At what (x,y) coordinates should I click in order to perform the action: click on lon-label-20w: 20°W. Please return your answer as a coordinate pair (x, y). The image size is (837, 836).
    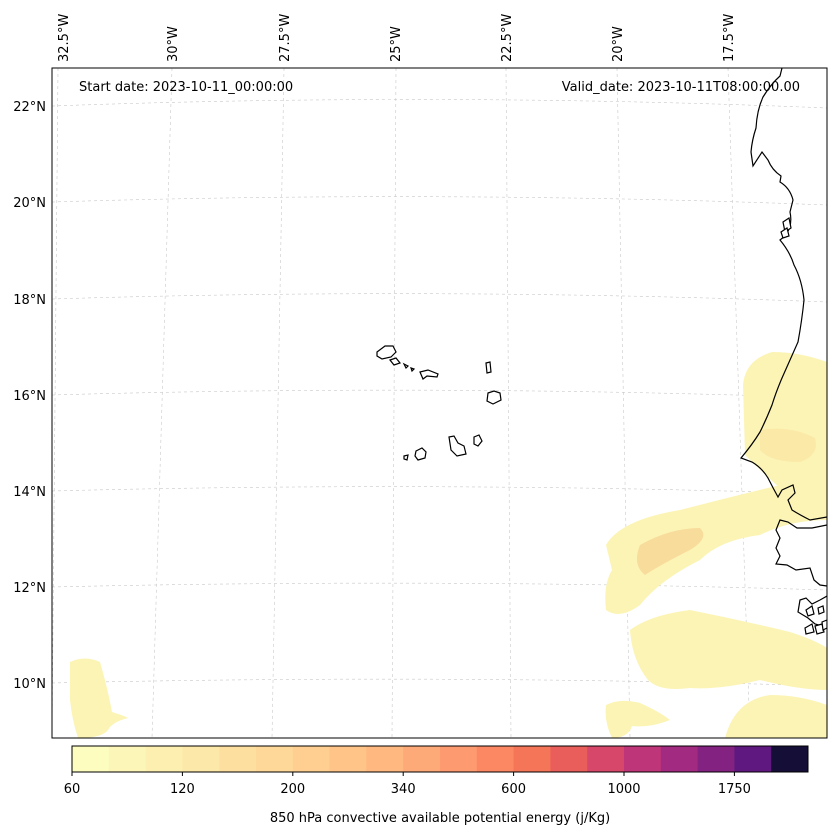
    Looking at the image, I should click on (618, 44).